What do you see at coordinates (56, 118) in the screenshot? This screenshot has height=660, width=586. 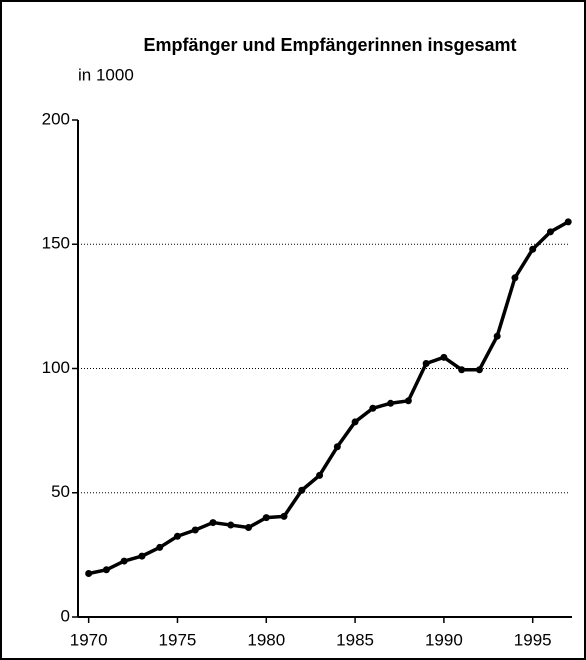 I see `y-tick-label: 200` at bounding box center [56, 118].